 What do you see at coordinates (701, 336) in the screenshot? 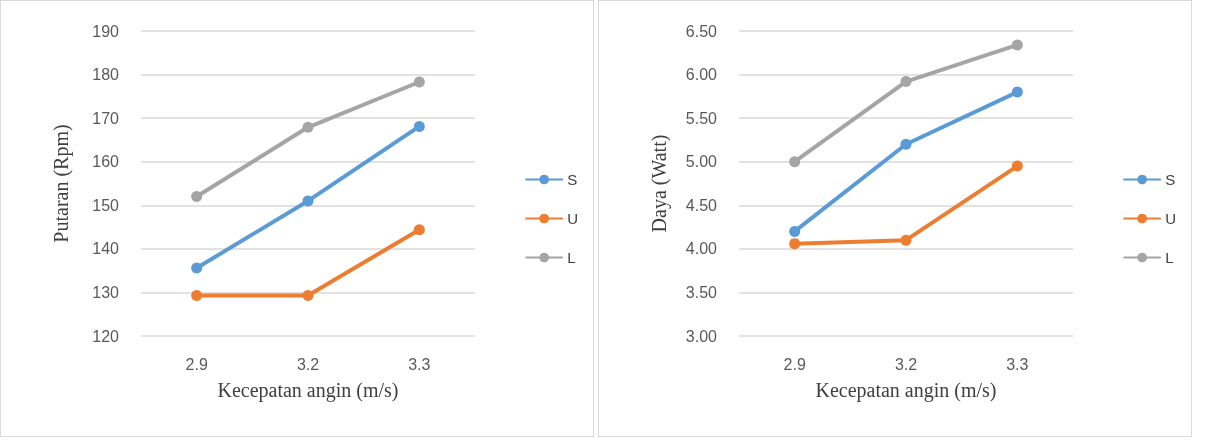
I see `y-tick-label: 3.00` at bounding box center [701, 336].